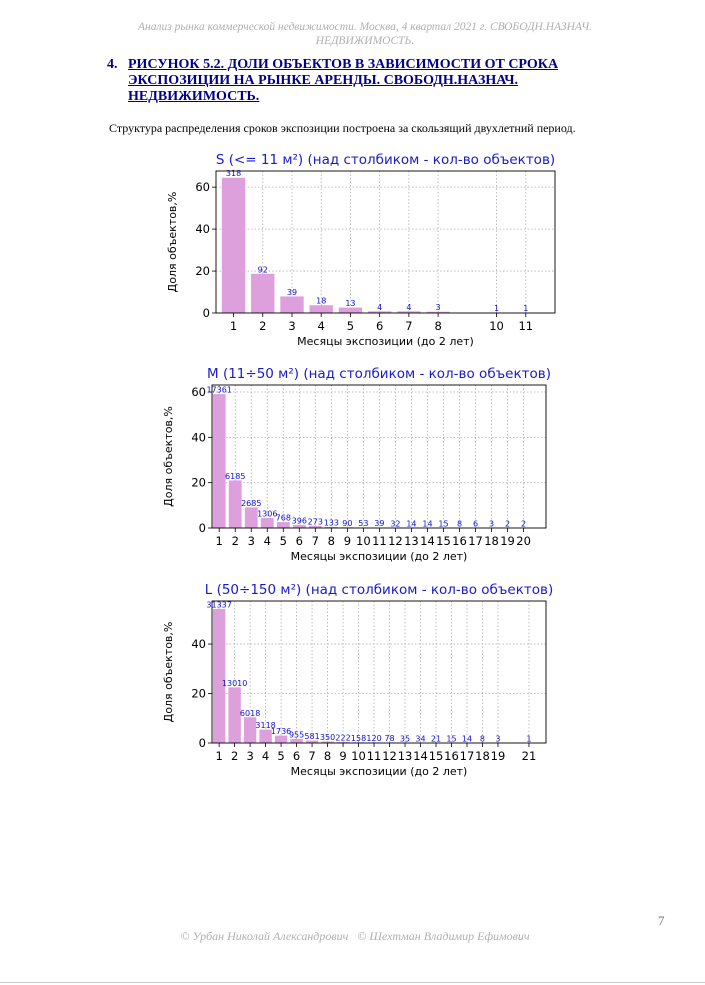  What do you see at coordinates (296, 734) in the screenshot?
I see `count-label: 955` at bounding box center [296, 734].